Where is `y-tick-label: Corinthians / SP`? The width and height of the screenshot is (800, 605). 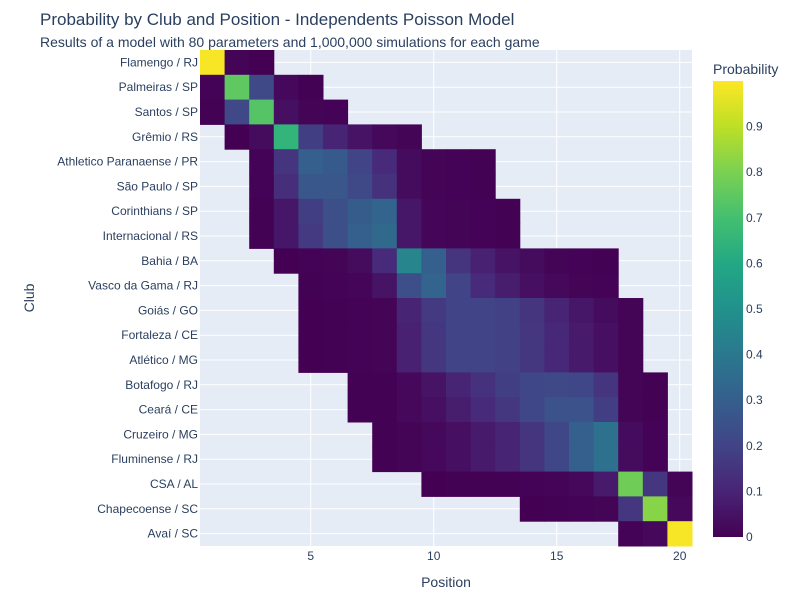
y-tick-label: Corinthians / SP is located at coordinates (154, 211).